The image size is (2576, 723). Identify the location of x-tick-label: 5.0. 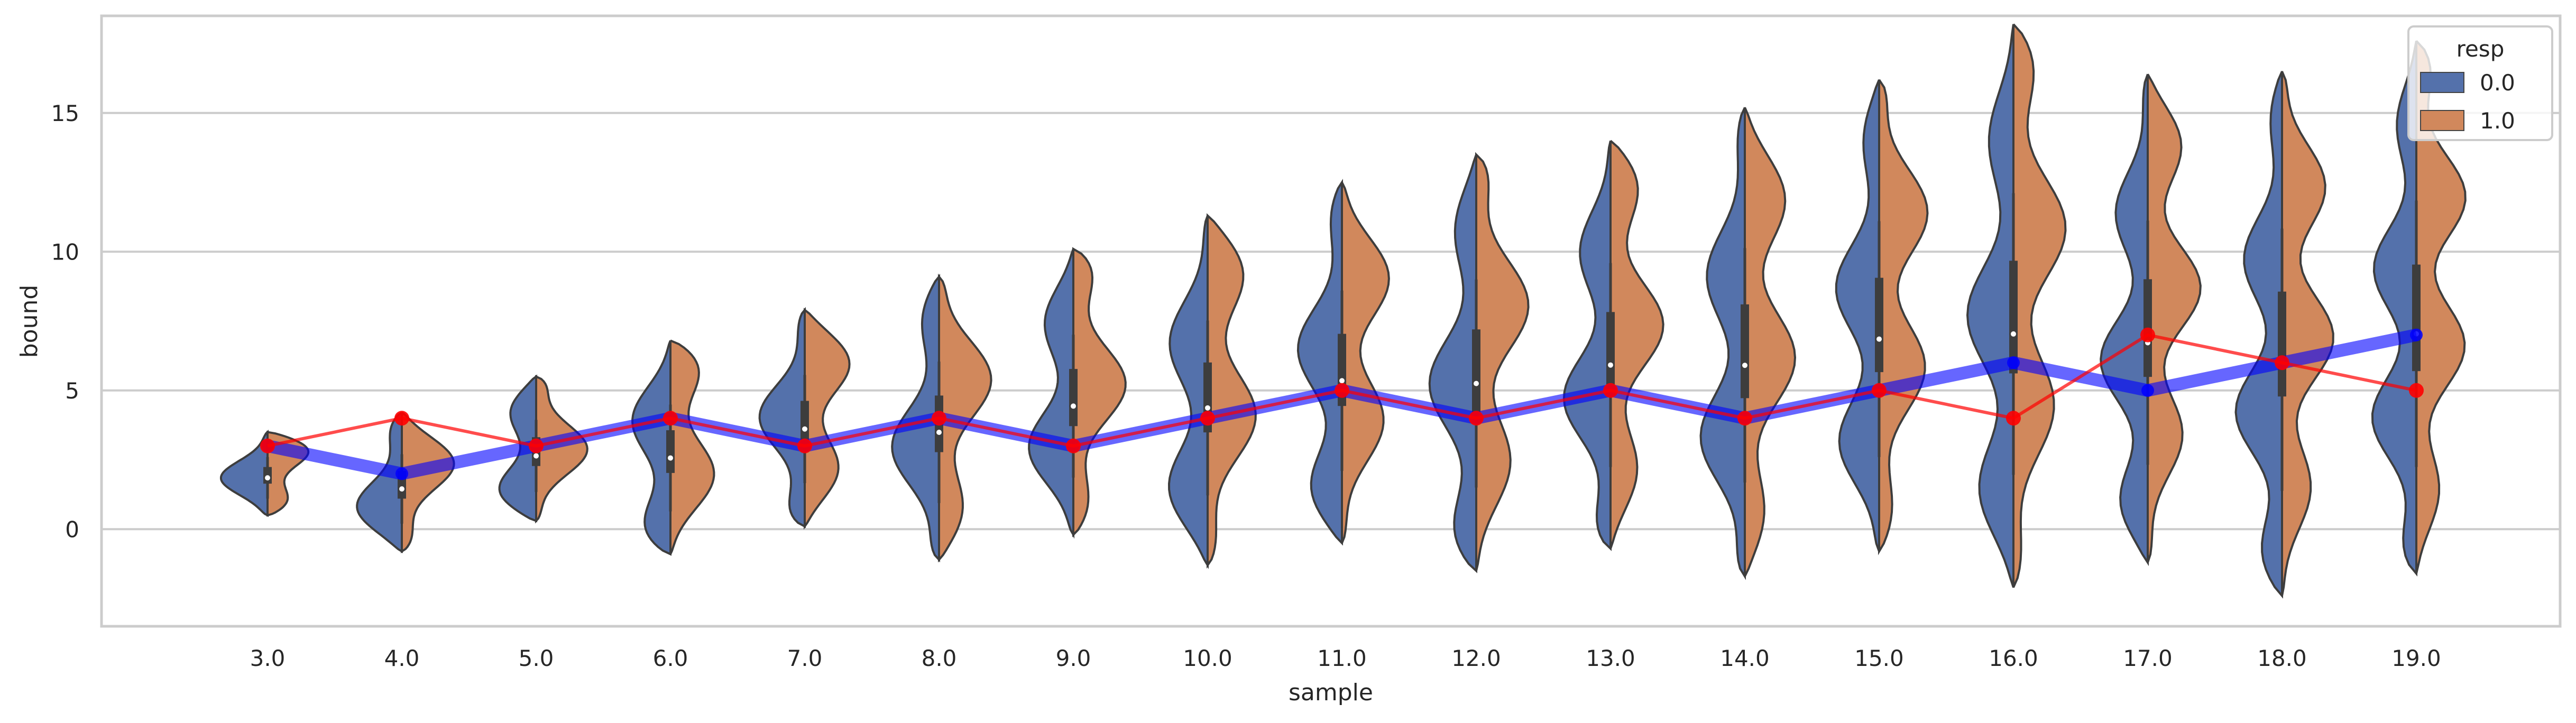
(536, 658).